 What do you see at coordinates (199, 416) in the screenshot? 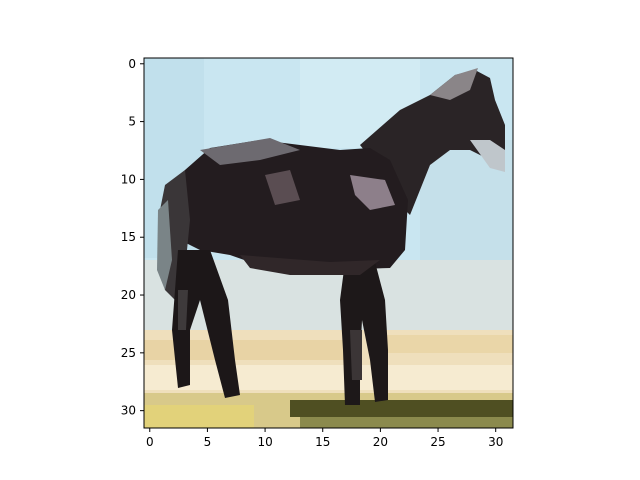
I see `ground-yellow` at bounding box center [199, 416].